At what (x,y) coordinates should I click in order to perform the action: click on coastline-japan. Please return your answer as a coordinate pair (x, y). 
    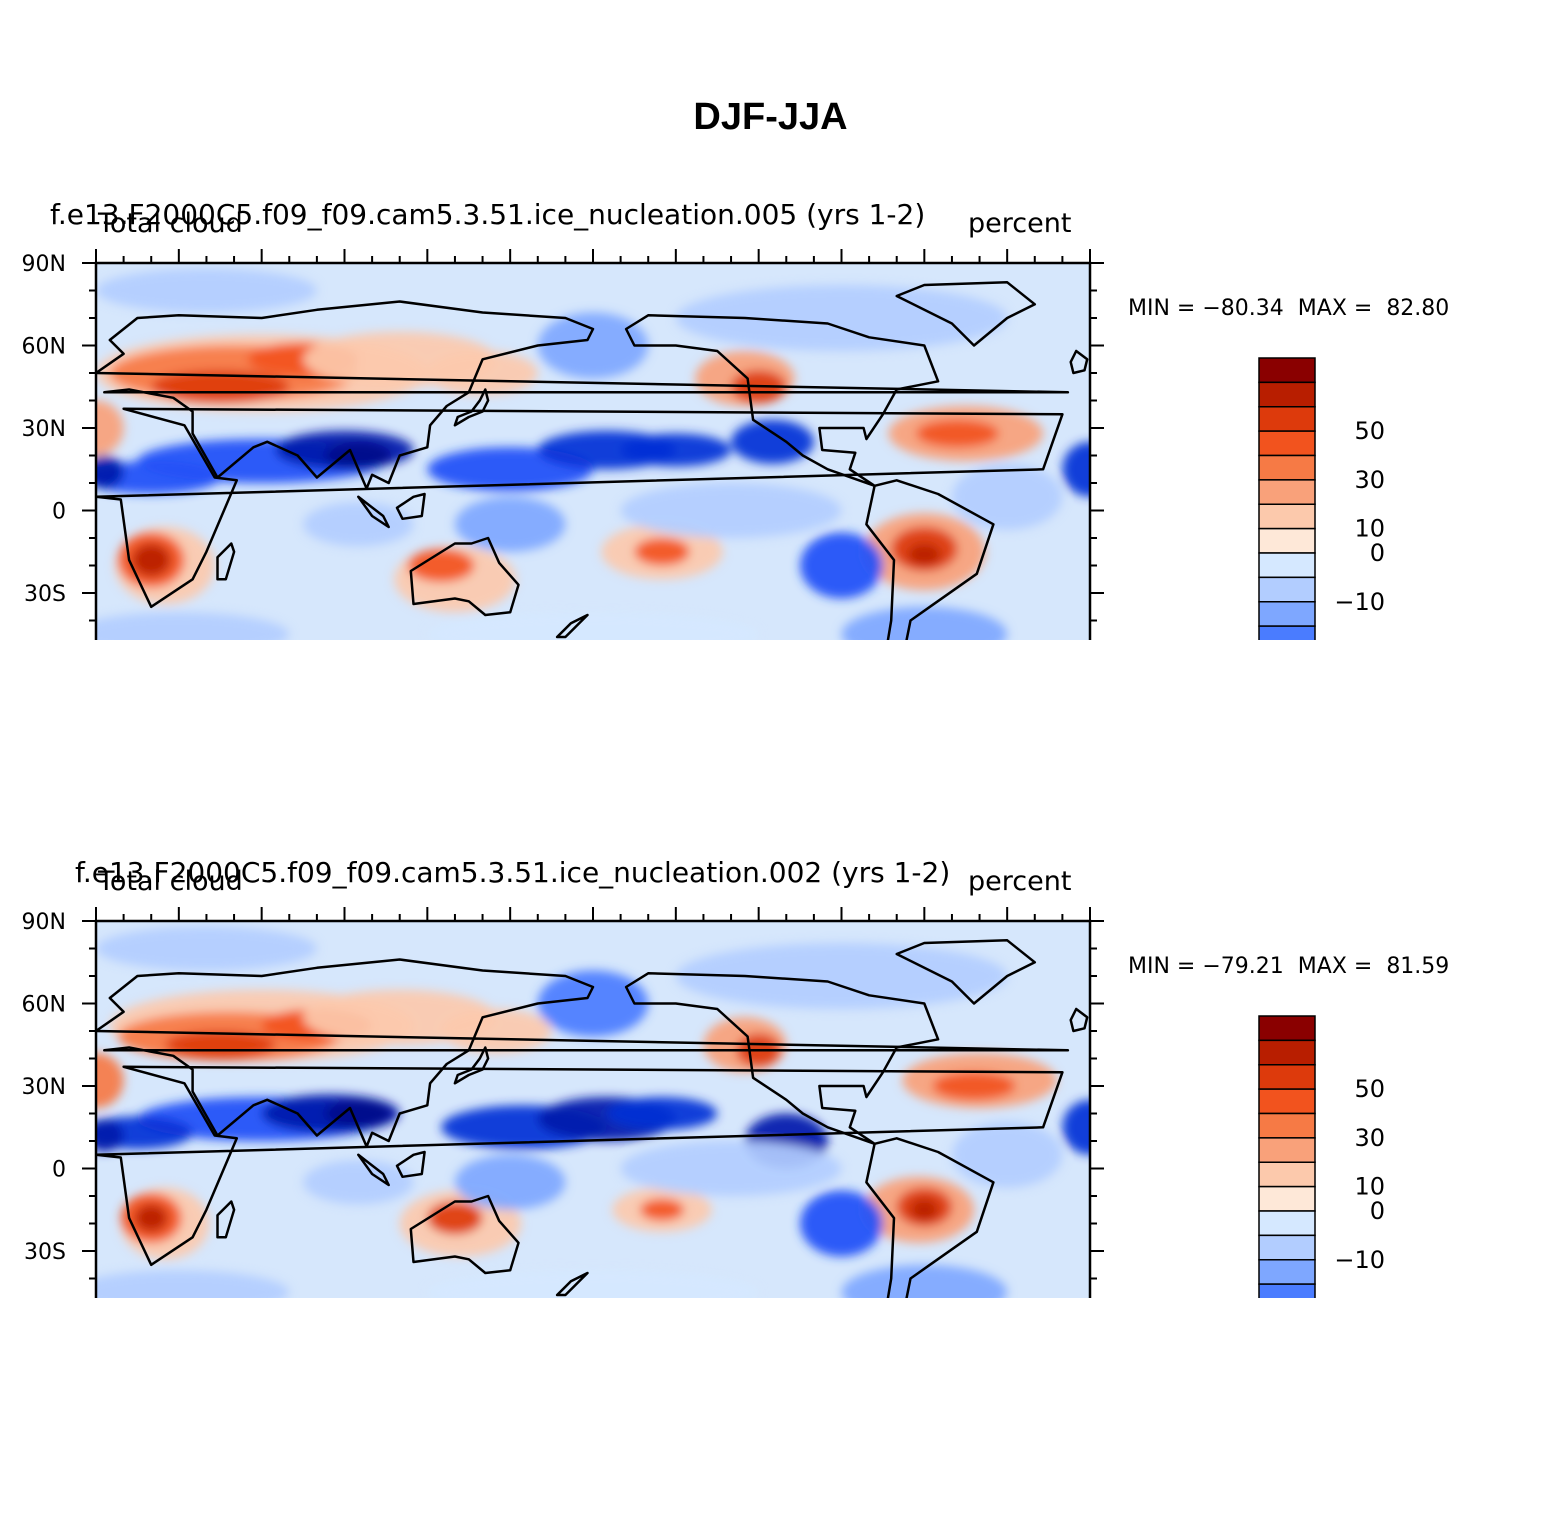
    Looking at the image, I should click on (471, 1065).